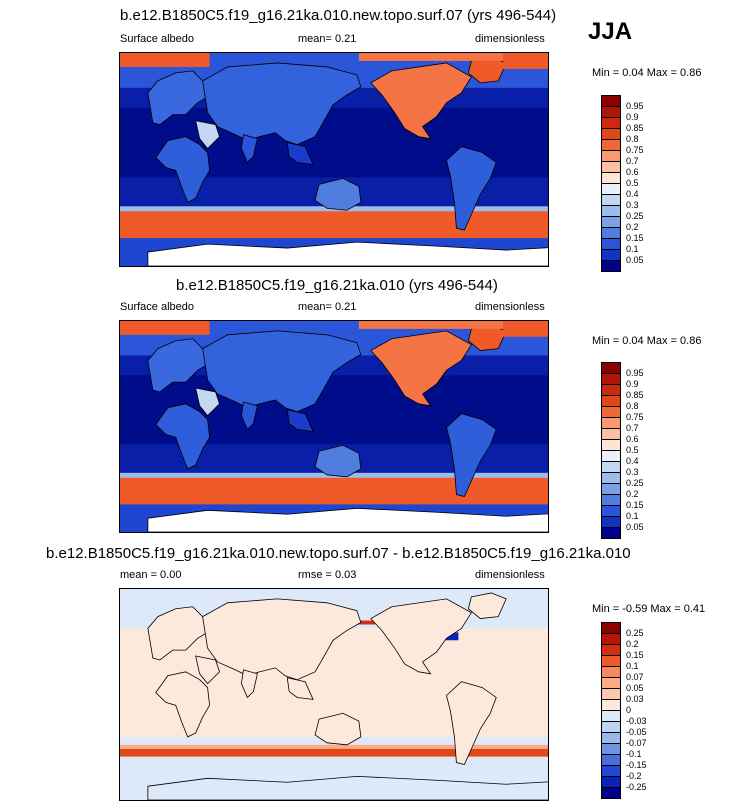 The width and height of the screenshot is (733, 807). I want to click on landmass-asia, so click(282, 371).